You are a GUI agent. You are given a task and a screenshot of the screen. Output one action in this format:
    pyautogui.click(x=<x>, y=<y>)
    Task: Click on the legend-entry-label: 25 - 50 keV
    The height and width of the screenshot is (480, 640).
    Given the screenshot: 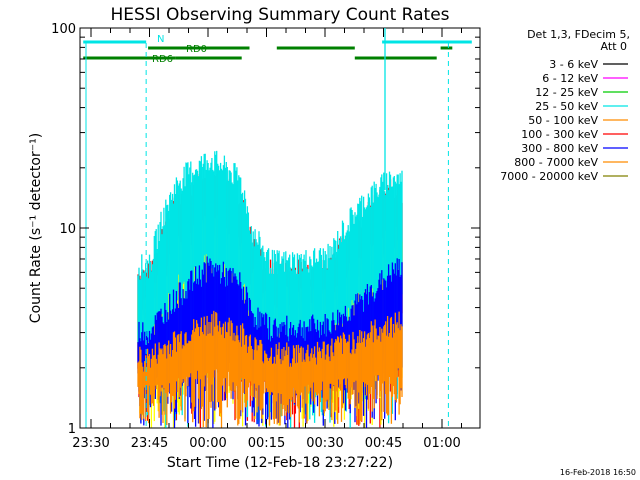 What is the action you would take?
    pyautogui.click(x=566, y=106)
    